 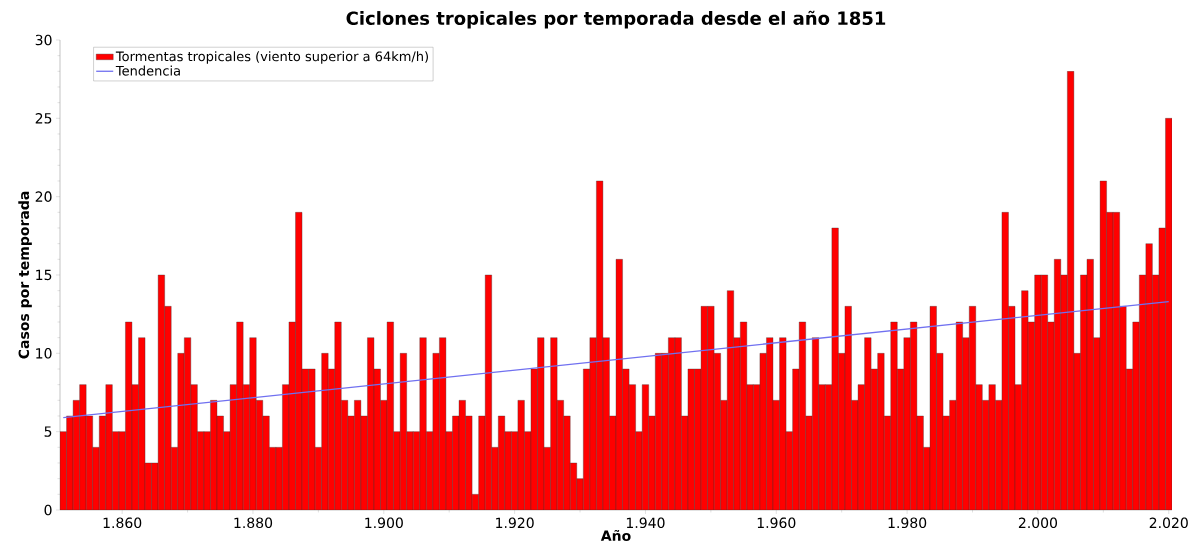 What do you see at coordinates (271, 57) in the screenshot?
I see `legend-label: Tormentas tropicales (viento superior a 64km/h)` at bounding box center [271, 57].